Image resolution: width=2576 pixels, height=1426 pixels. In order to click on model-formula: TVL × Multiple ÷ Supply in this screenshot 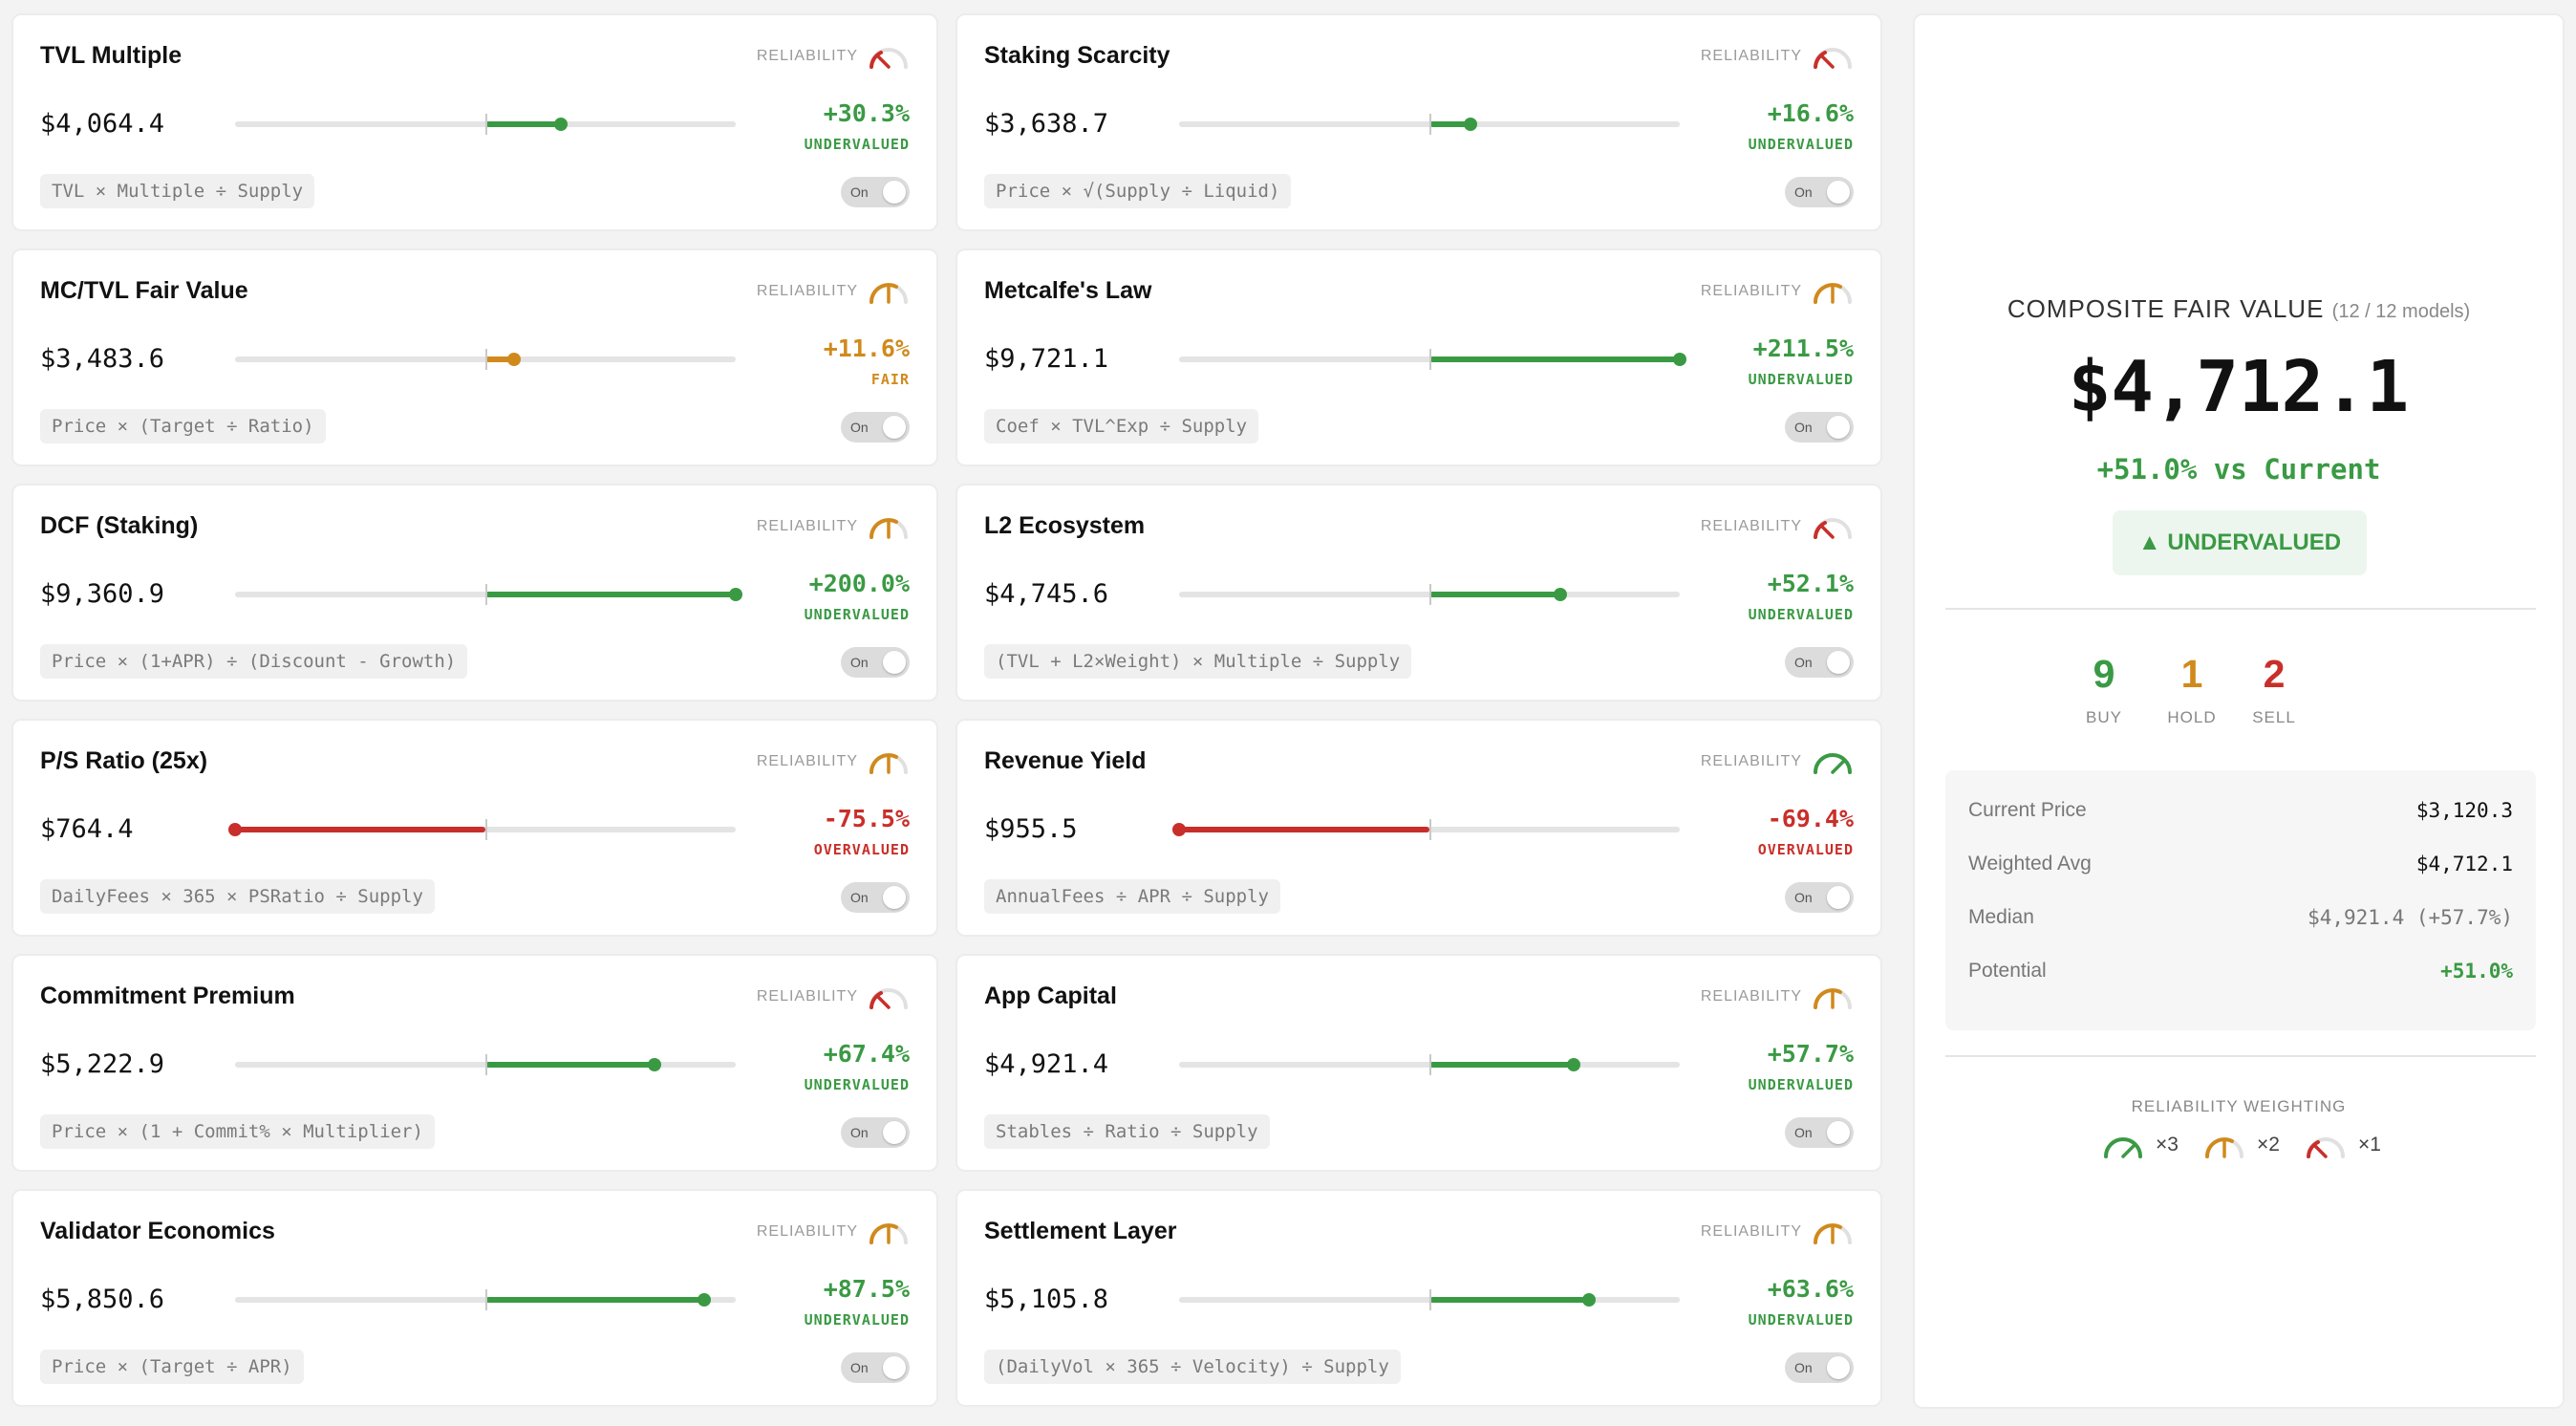, I will do `click(177, 191)`.